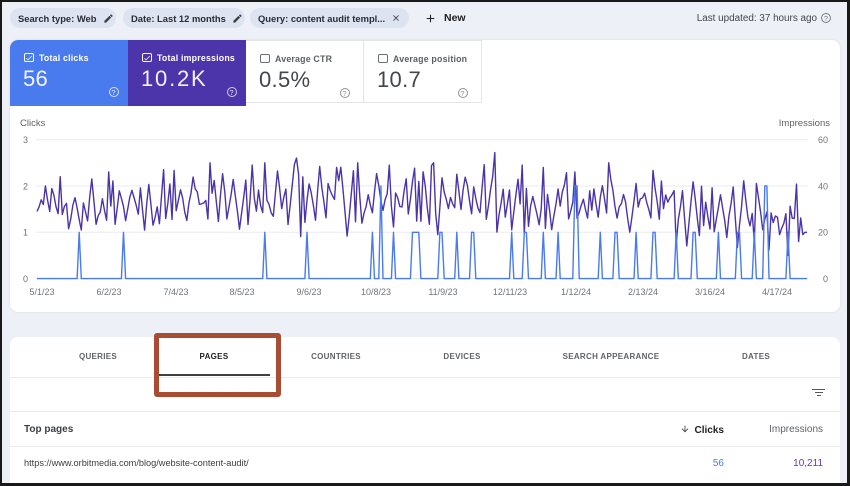 The width and height of the screenshot is (850, 486). I want to click on svg-text: 60, so click(823, 140).